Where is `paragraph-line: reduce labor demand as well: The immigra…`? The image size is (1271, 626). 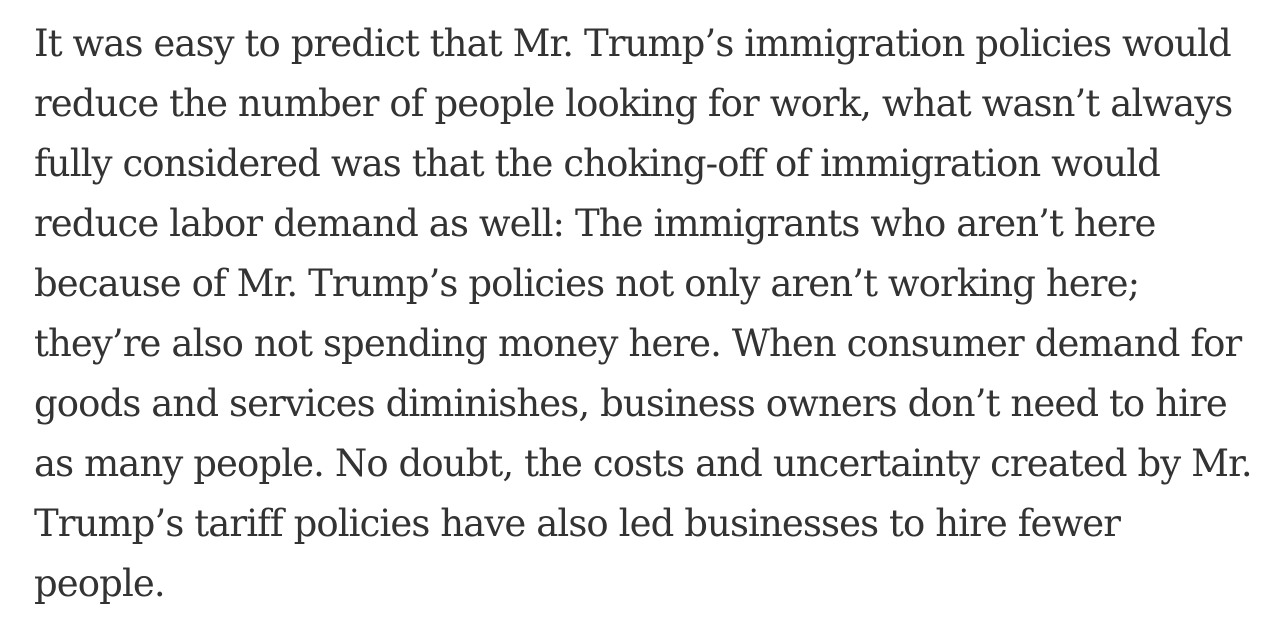
paragraph-line: reduce labor demand as well: The immigra… is located at coordinates (595, 223).